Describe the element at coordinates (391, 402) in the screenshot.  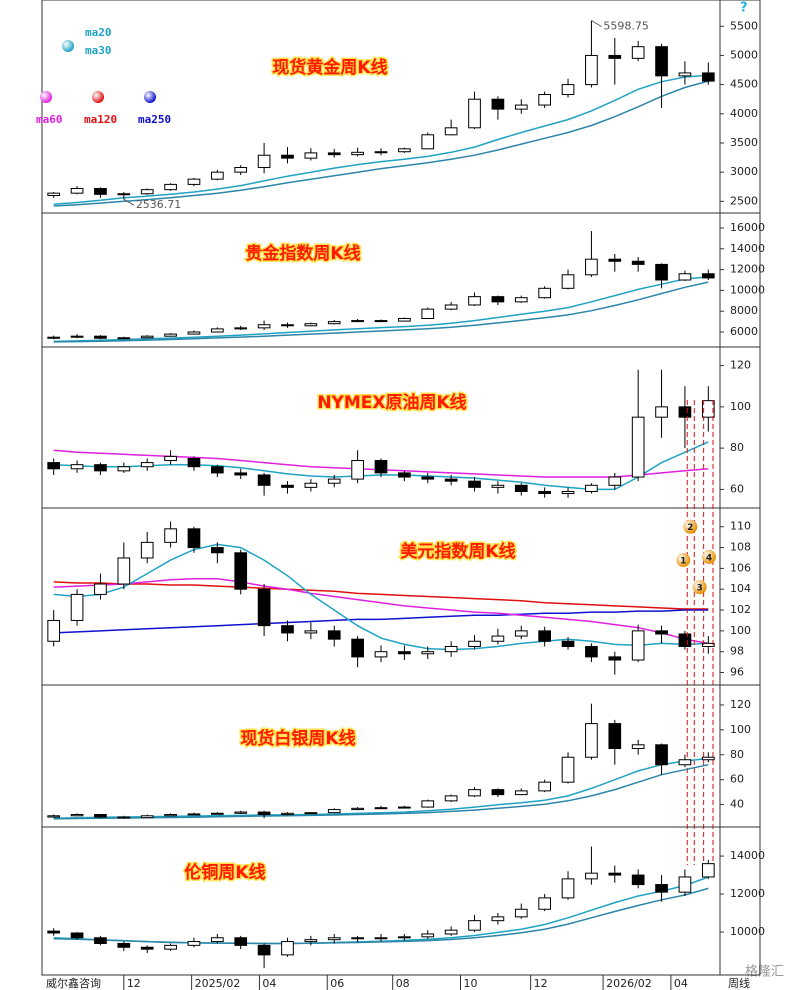
I see `panel-title: NYMEX原油周K线` at that location.